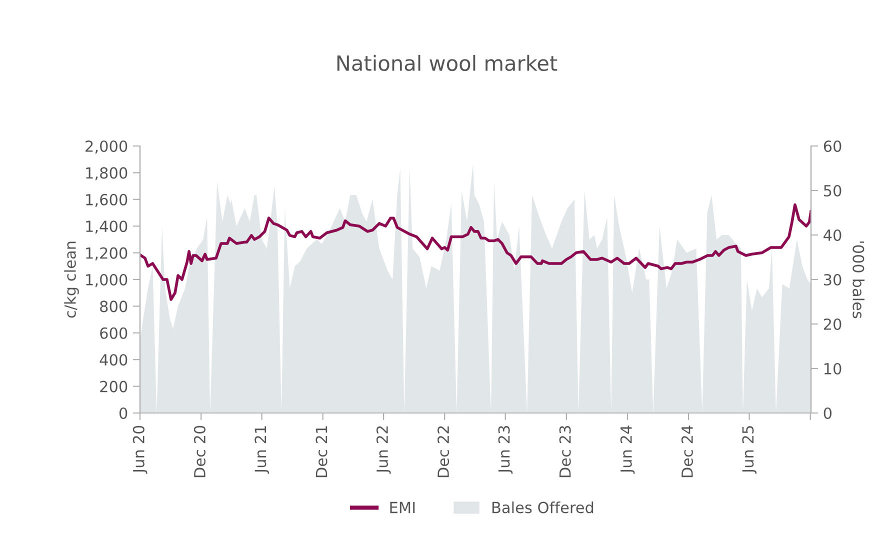  What do you see at coordinates (543, 507) in the screenshot?
I see `legend-label: Bales Offered` at bounding box center [543, 507].